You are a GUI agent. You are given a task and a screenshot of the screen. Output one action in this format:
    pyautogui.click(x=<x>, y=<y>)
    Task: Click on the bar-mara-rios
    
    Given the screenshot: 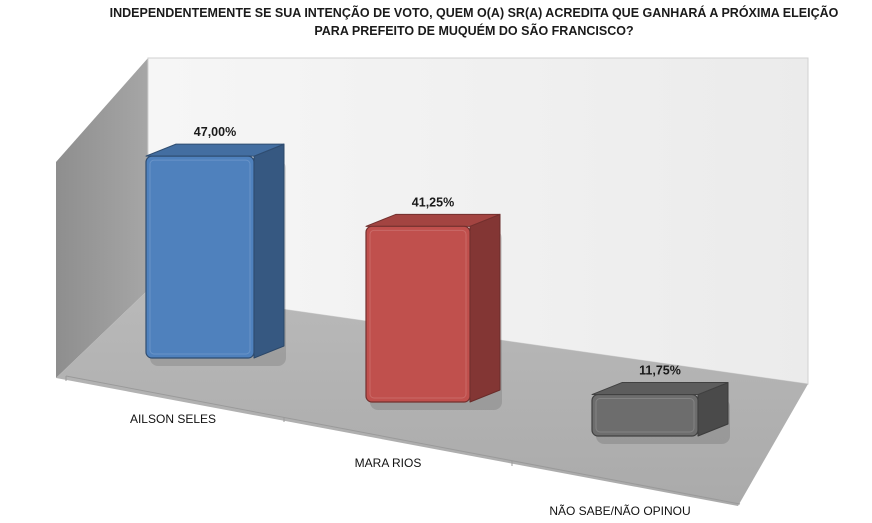 What is the action you would take?
    pyautogui.click(x=433, y=311)
    